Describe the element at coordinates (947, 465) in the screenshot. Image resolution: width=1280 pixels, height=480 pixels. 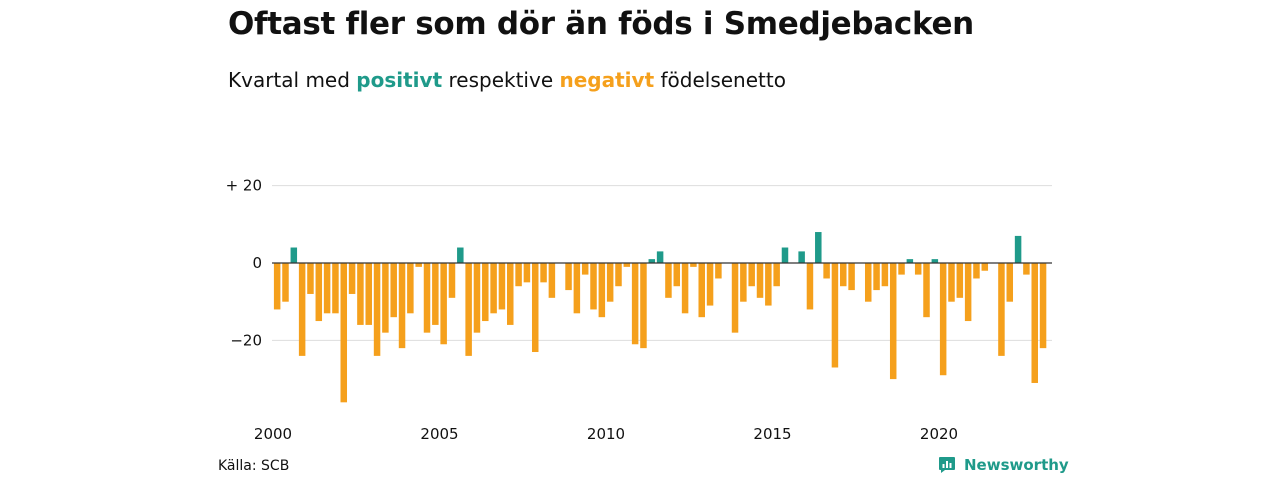
I see `newsworthy-logo-icon` at that location.